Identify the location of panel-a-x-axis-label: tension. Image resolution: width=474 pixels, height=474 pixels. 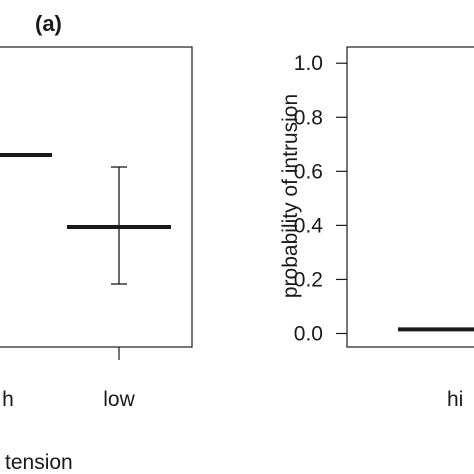
(39, 462).